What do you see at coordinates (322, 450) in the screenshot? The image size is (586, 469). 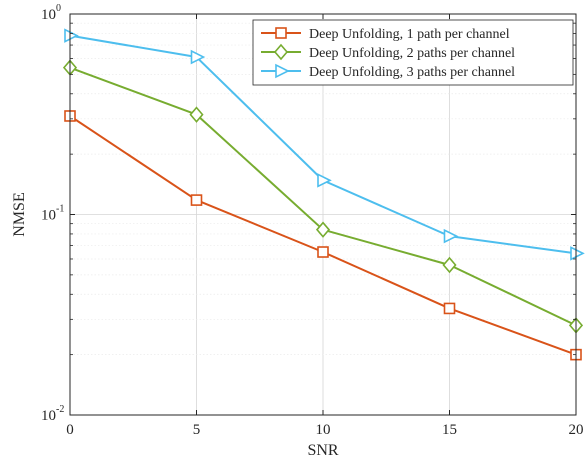 I see `x-axis-label: SNR` at bounding box center [322, 450].